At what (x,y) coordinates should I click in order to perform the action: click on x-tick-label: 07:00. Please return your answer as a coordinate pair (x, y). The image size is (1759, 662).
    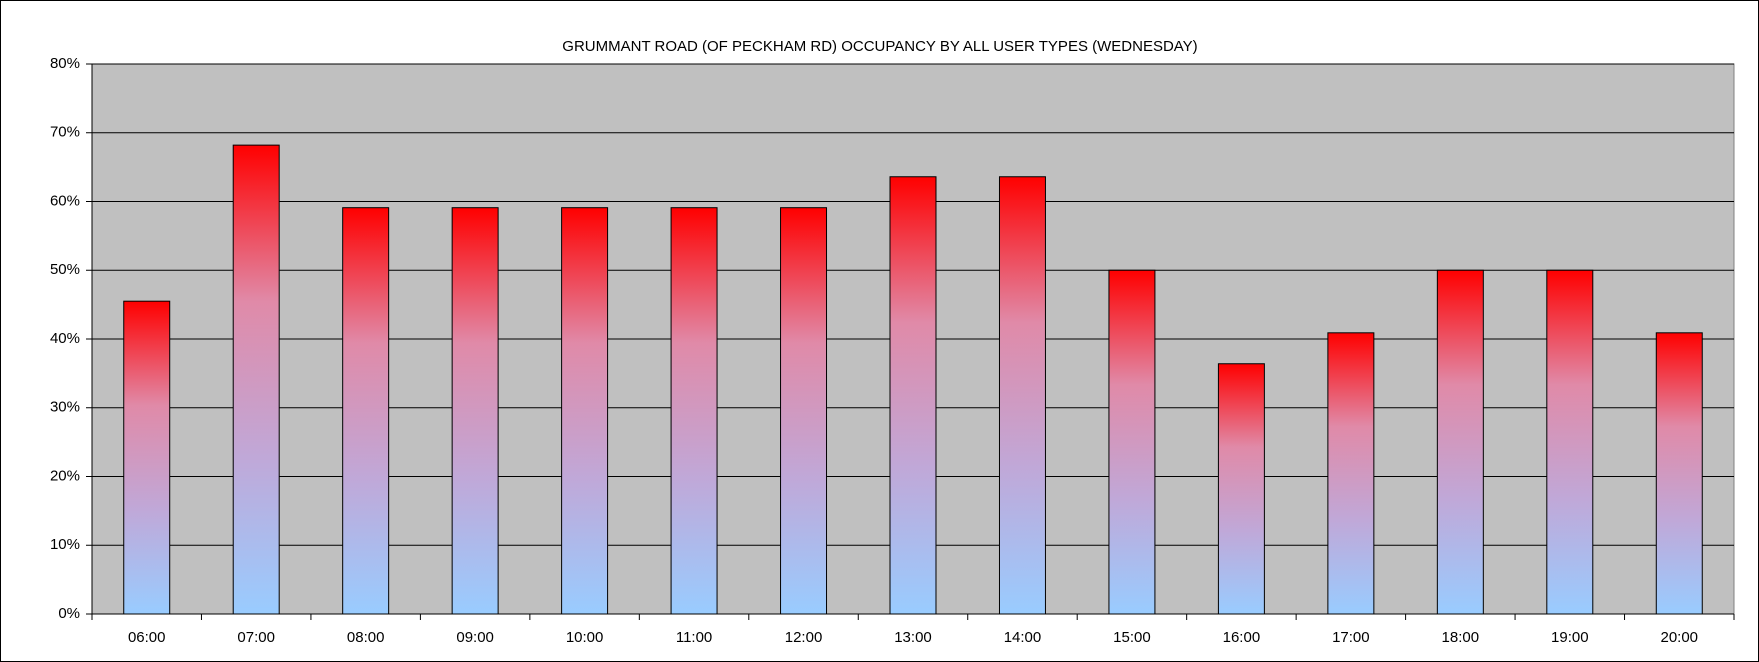
    Looking at the image, I should click on (256, 637).